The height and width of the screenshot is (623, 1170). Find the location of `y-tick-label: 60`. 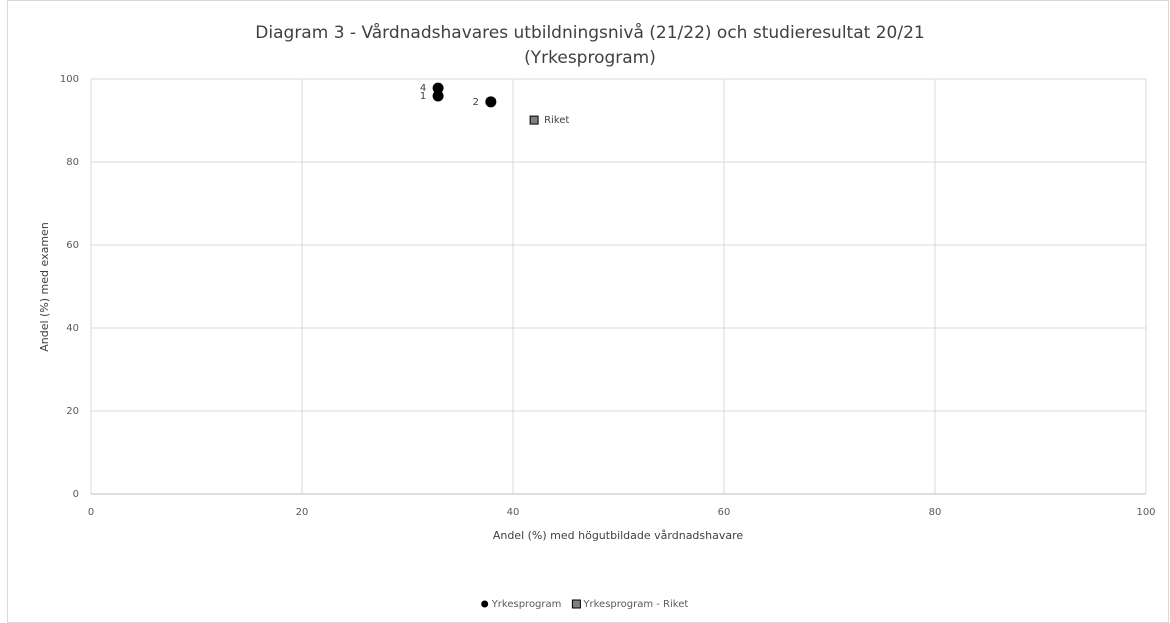

y-tick-label: 60 is located at coordinates (72, 245).